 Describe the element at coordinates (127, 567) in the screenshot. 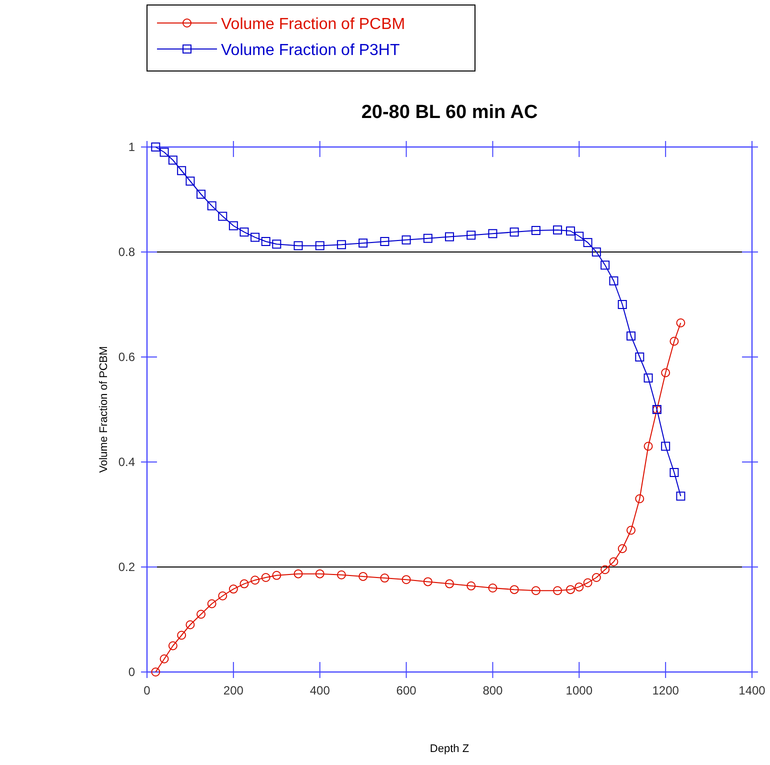

I see `y-tick-label: 0.2` at that location.